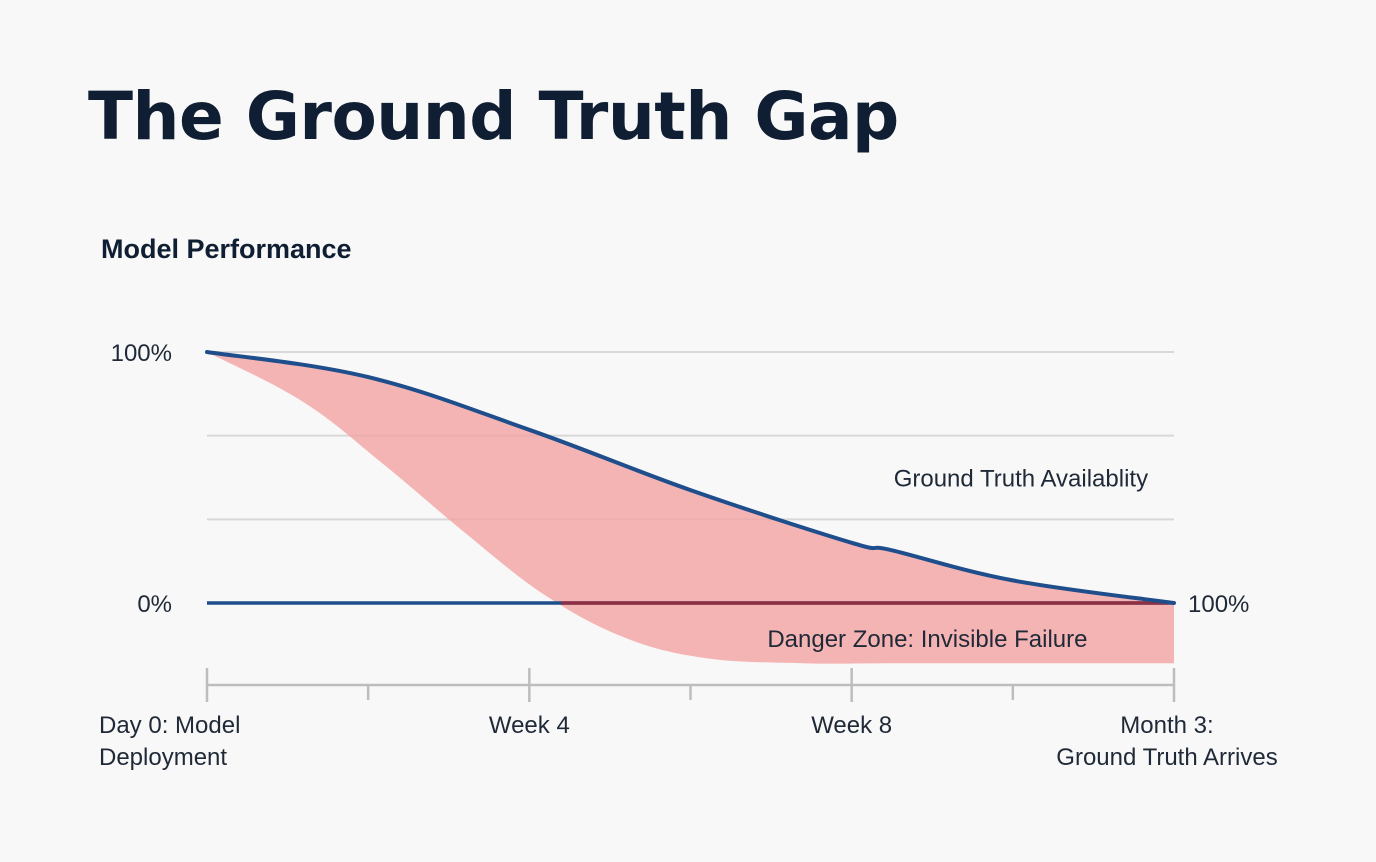  Describe the element at coordinates (1166, 741) in the screenshot. I see `x-tick-label-3: Month 3: Ground Truth Arrives` at that location.